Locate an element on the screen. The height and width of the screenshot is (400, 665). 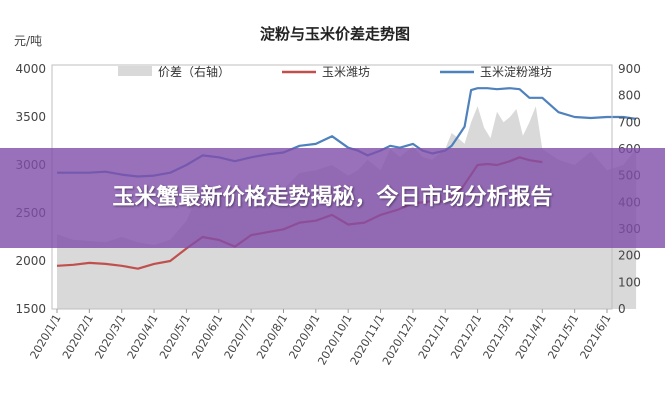
y-right-tick-label: 200 is located at coordinates (629, 256).